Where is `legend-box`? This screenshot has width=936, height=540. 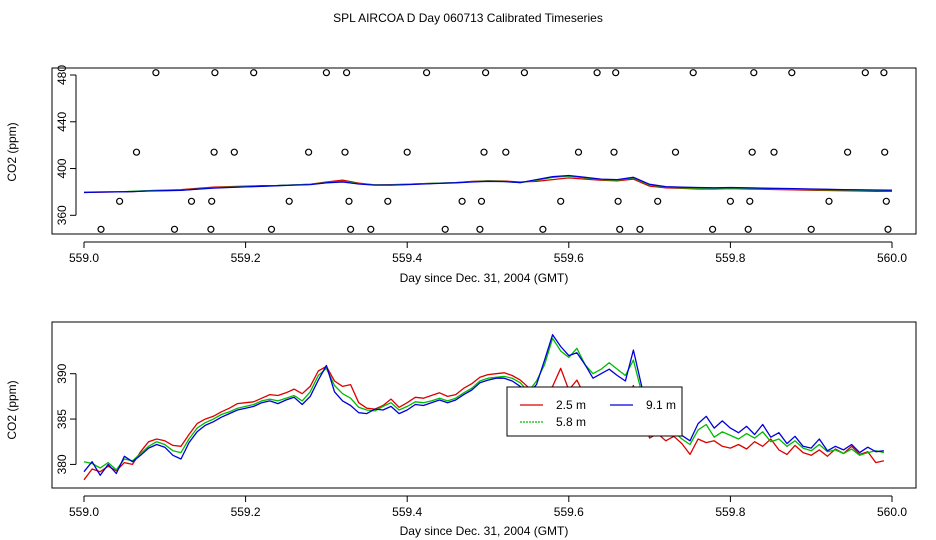 legend-box is located at coordinates (594, 411).